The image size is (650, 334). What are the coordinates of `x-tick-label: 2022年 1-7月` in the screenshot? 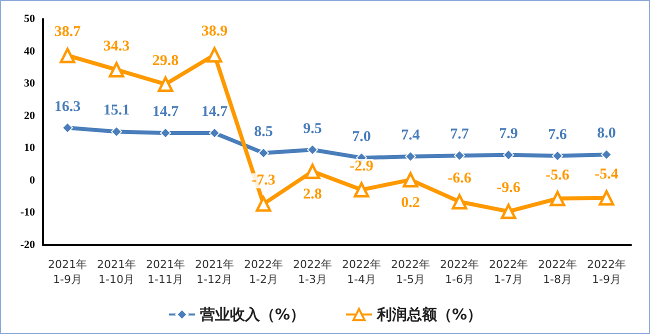 It's located at (508, 272).